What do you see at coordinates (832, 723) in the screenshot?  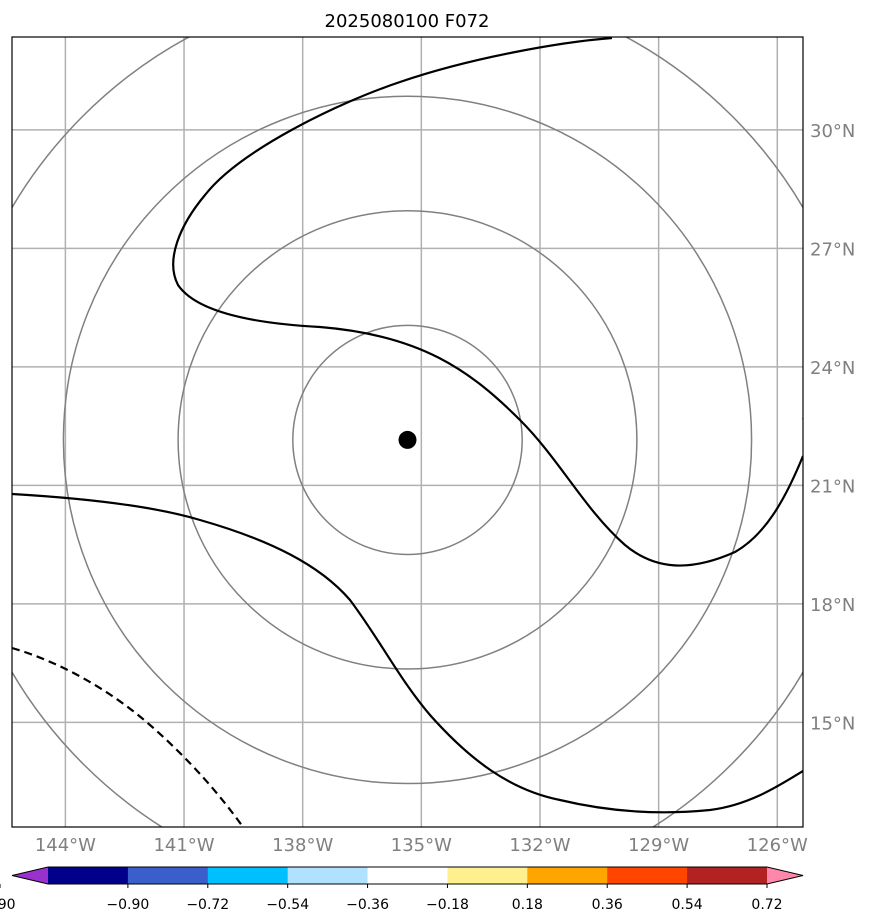 I see `latitude-tick-label: 15°N` at bounding box center [832, 723].